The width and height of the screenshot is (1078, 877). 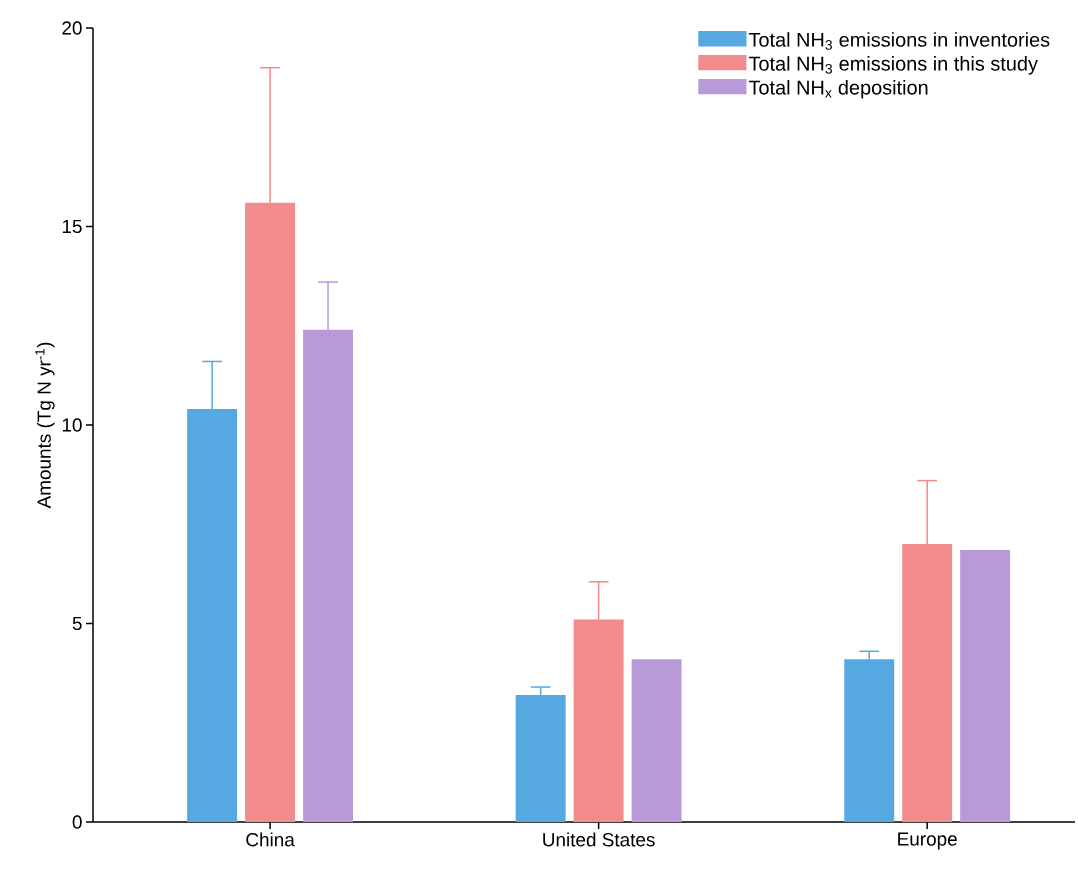 What do you see at coordinates (838, 89) in the screenshot?
I see `legend-label: Total NH$_{x}$ deposition` at bounding box center [838, 89].